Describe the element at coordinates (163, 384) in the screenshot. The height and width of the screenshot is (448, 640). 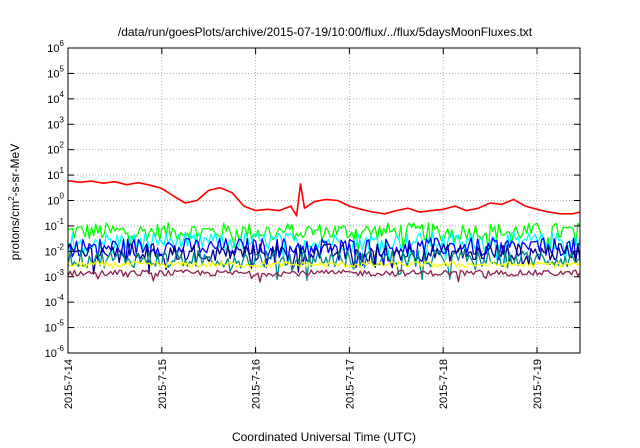
I see `x-tick-label: 2015-7-15` at that location.